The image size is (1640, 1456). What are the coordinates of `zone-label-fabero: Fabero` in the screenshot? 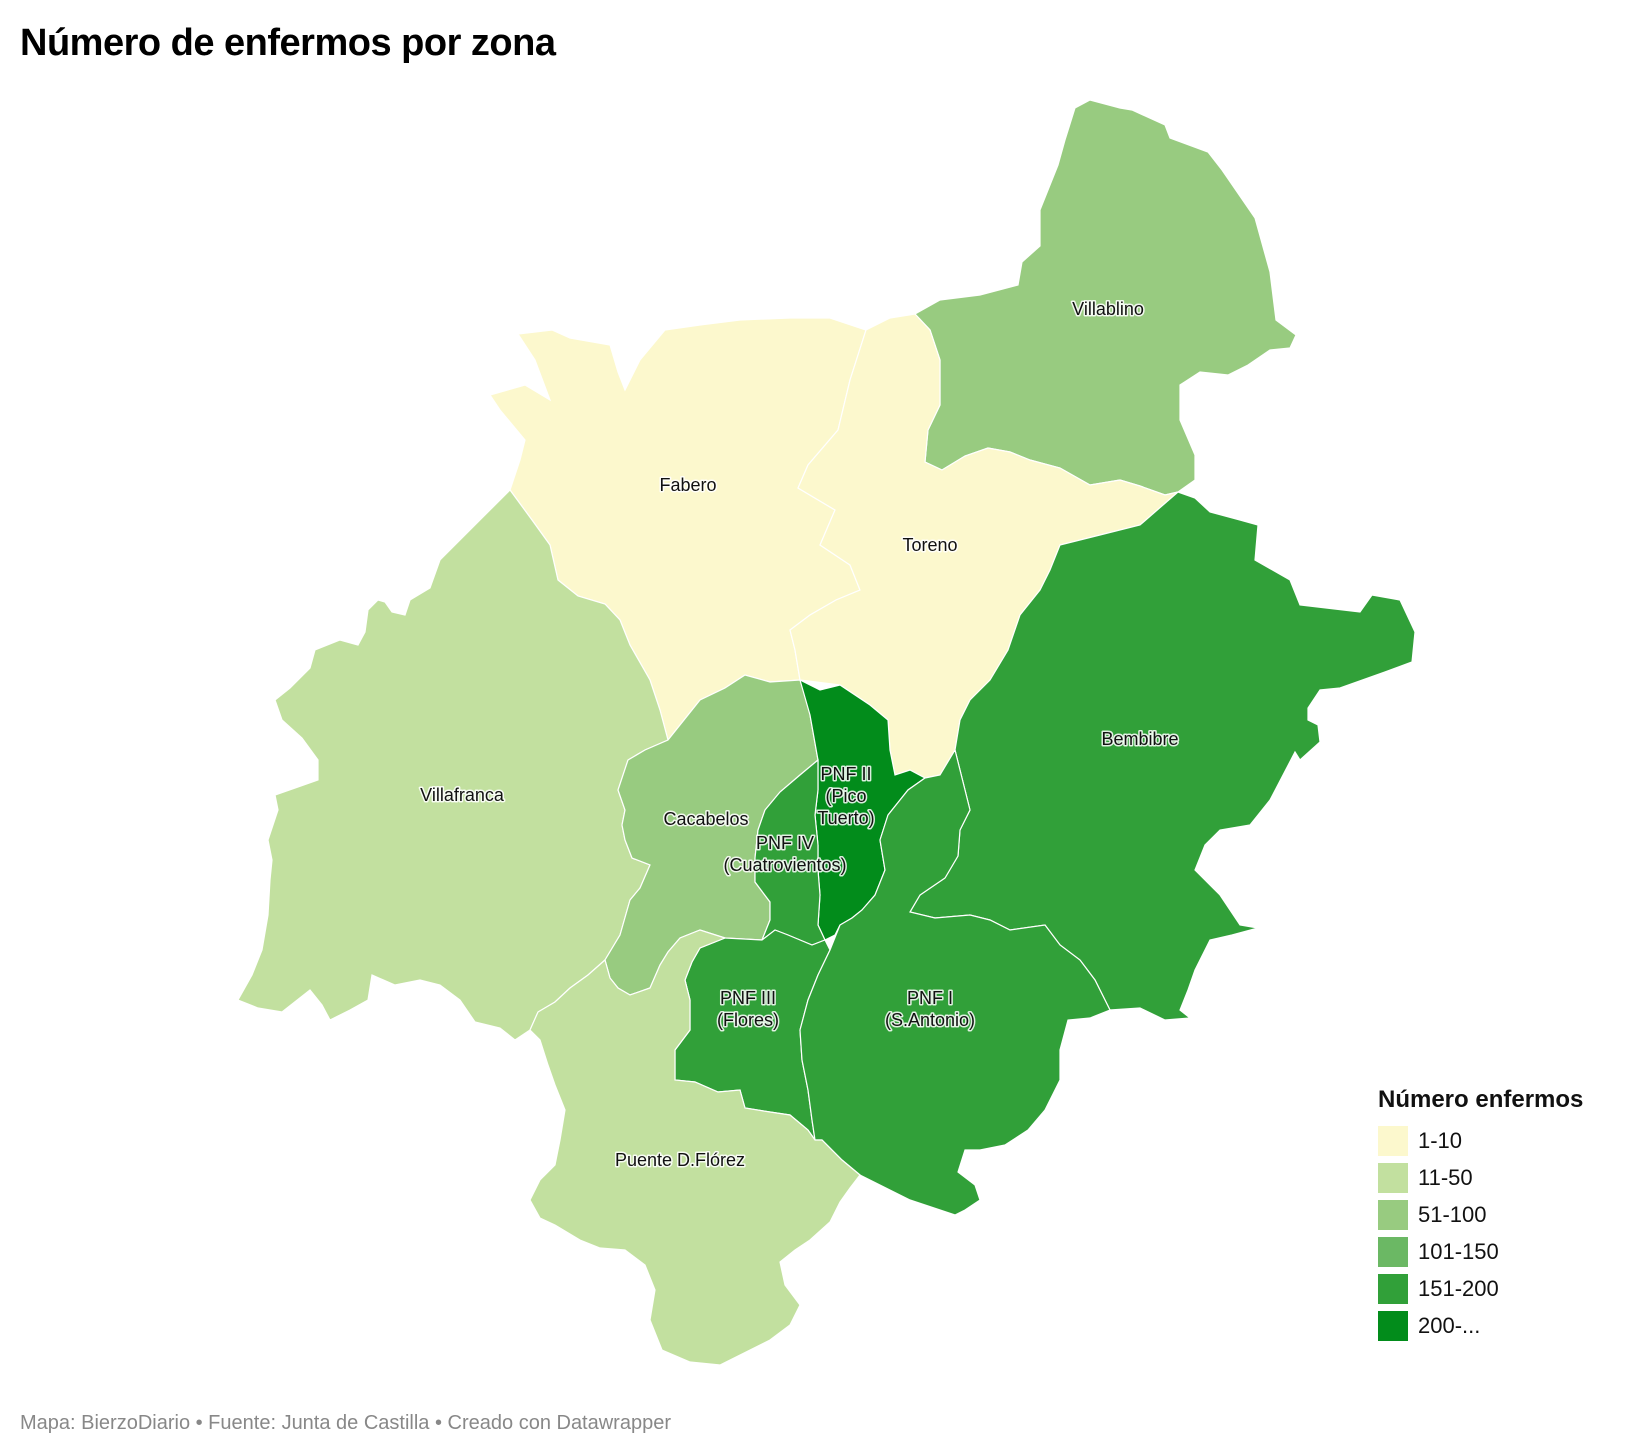 It's located at (687, 485).